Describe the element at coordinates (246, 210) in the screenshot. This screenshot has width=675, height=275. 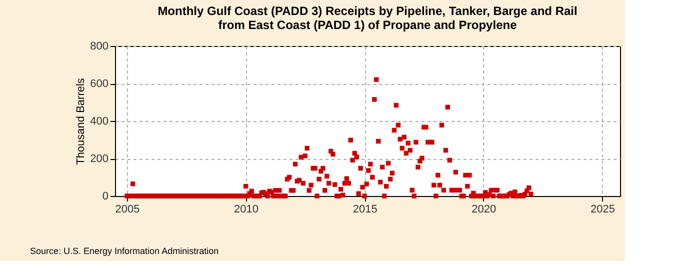
I see `x-tick-label: 2010` at that location.